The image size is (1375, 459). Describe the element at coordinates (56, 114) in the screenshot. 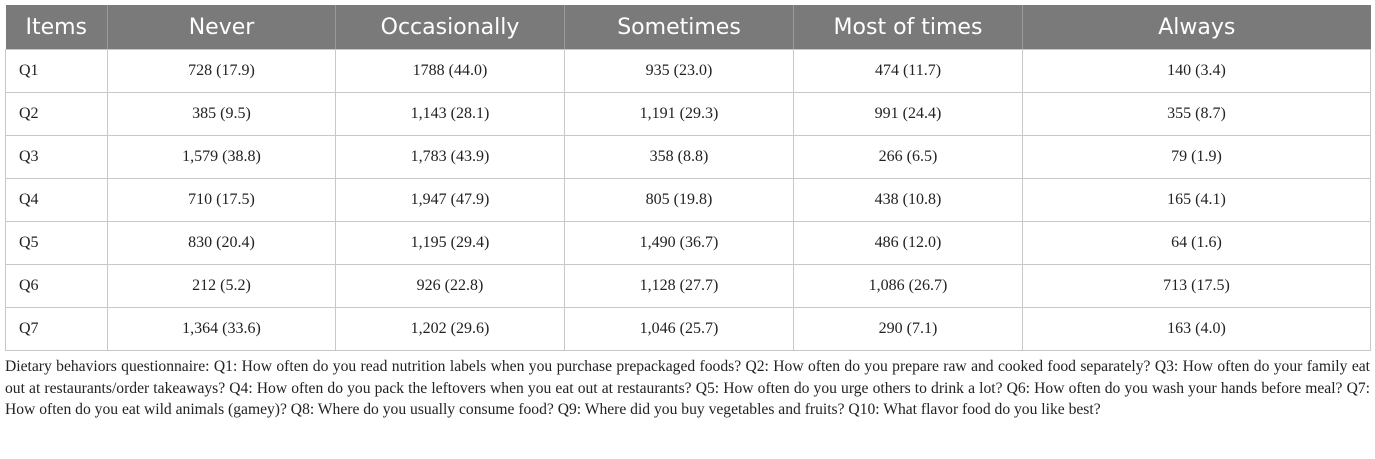

I see `cell-item: Q2` at that location.